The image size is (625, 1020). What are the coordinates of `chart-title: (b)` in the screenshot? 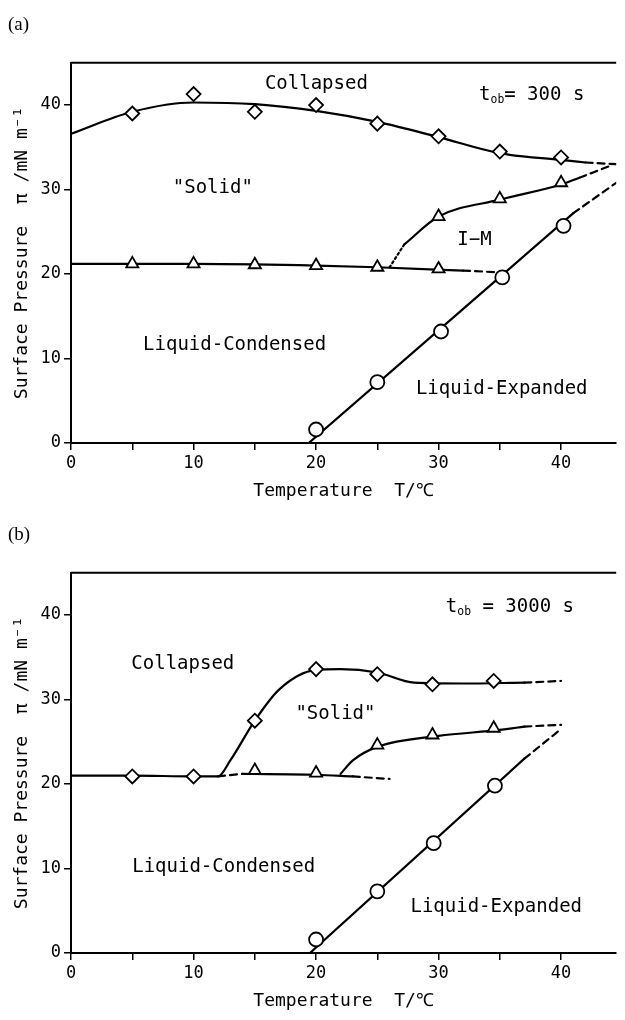 It's located at (19, 534).